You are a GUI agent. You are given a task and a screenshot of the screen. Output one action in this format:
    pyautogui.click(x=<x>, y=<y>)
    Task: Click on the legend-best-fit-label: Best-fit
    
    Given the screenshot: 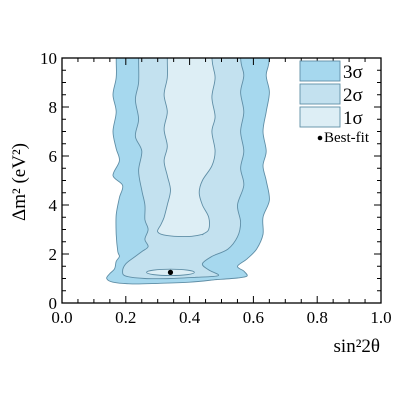 What is the action you would take?
    pyautogui.click(x=347, y=138)
    